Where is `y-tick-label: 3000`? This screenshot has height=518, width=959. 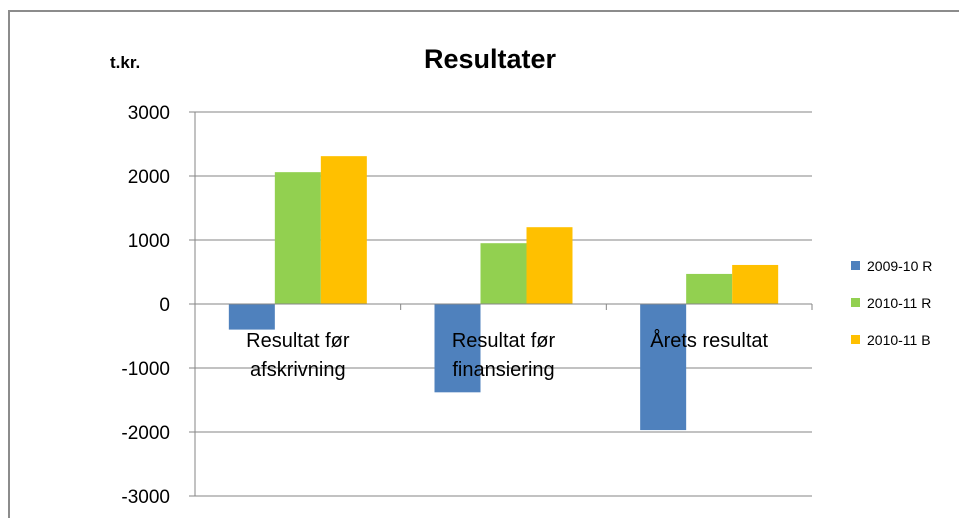
y-tick-label: 3000 is located at coordinates (149, 113).